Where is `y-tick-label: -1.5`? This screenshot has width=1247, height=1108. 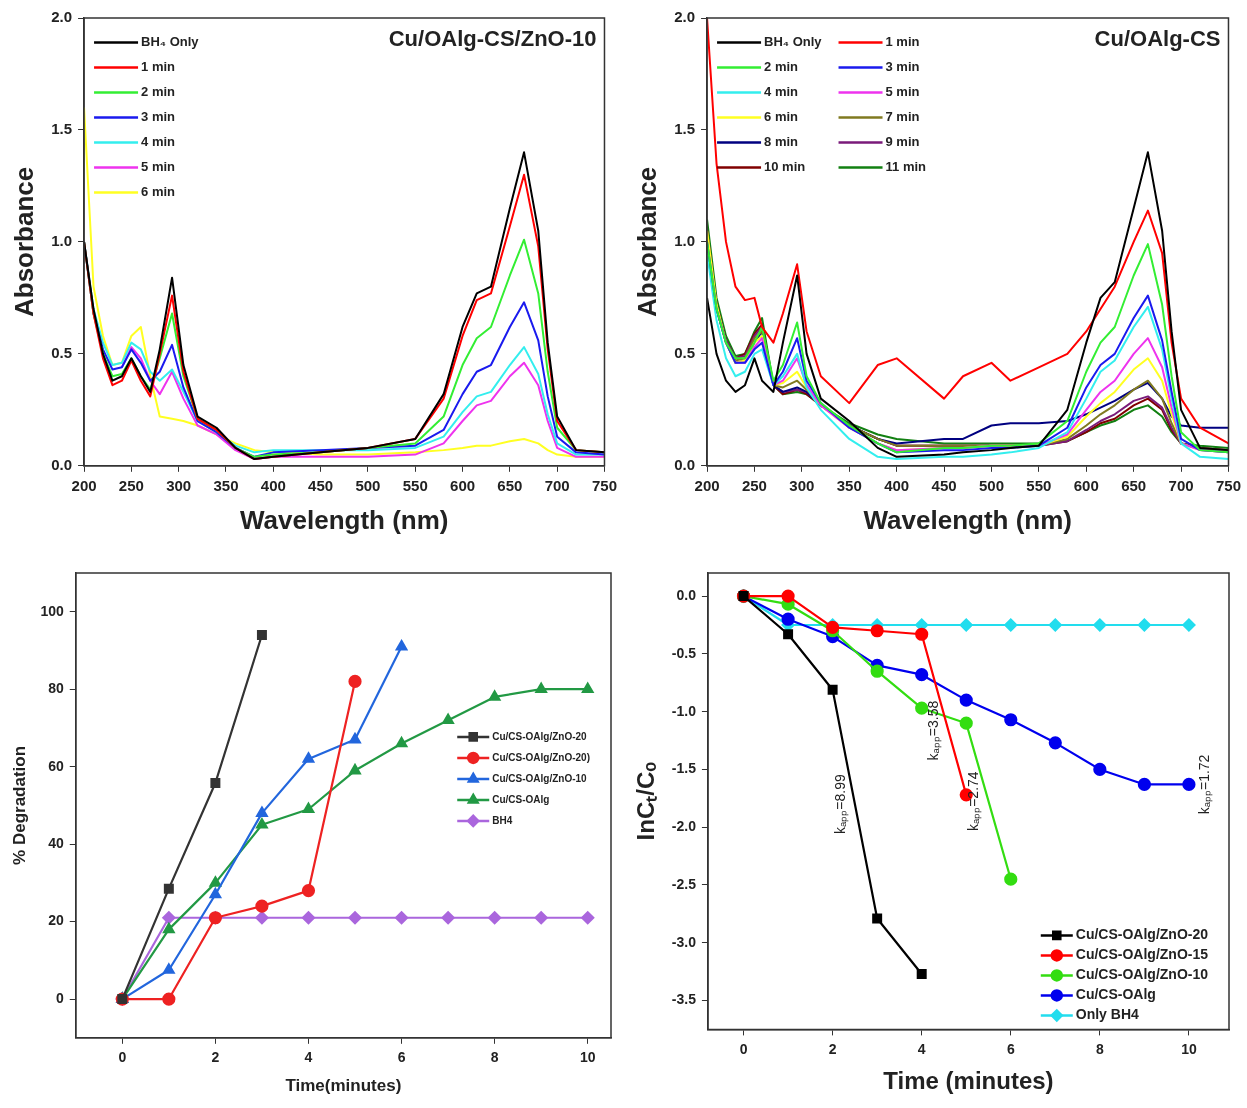 y-tick-label: -1.5 is located at coordinates (684, 768).